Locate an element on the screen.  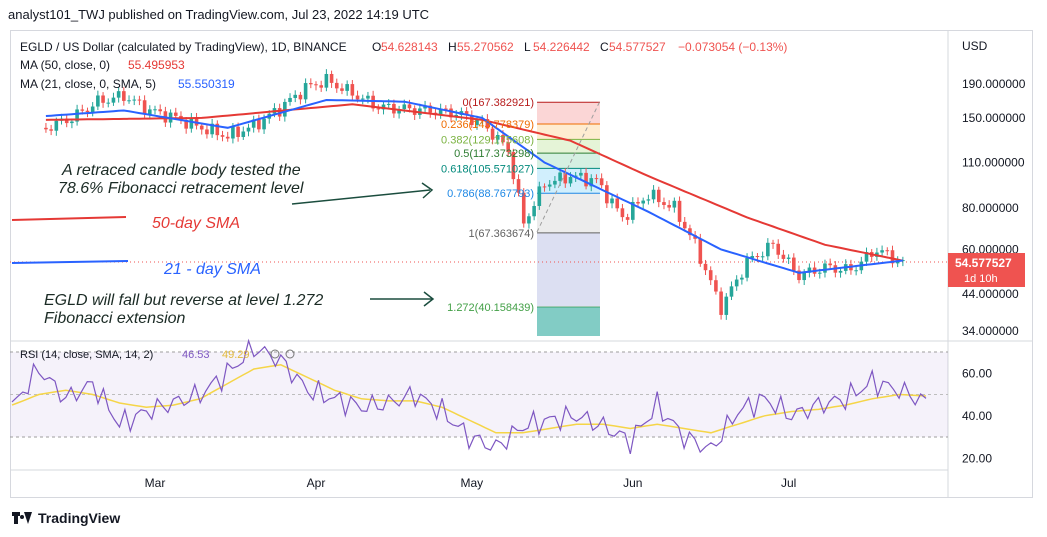
eye-icon is located at coordinates (275, 354).